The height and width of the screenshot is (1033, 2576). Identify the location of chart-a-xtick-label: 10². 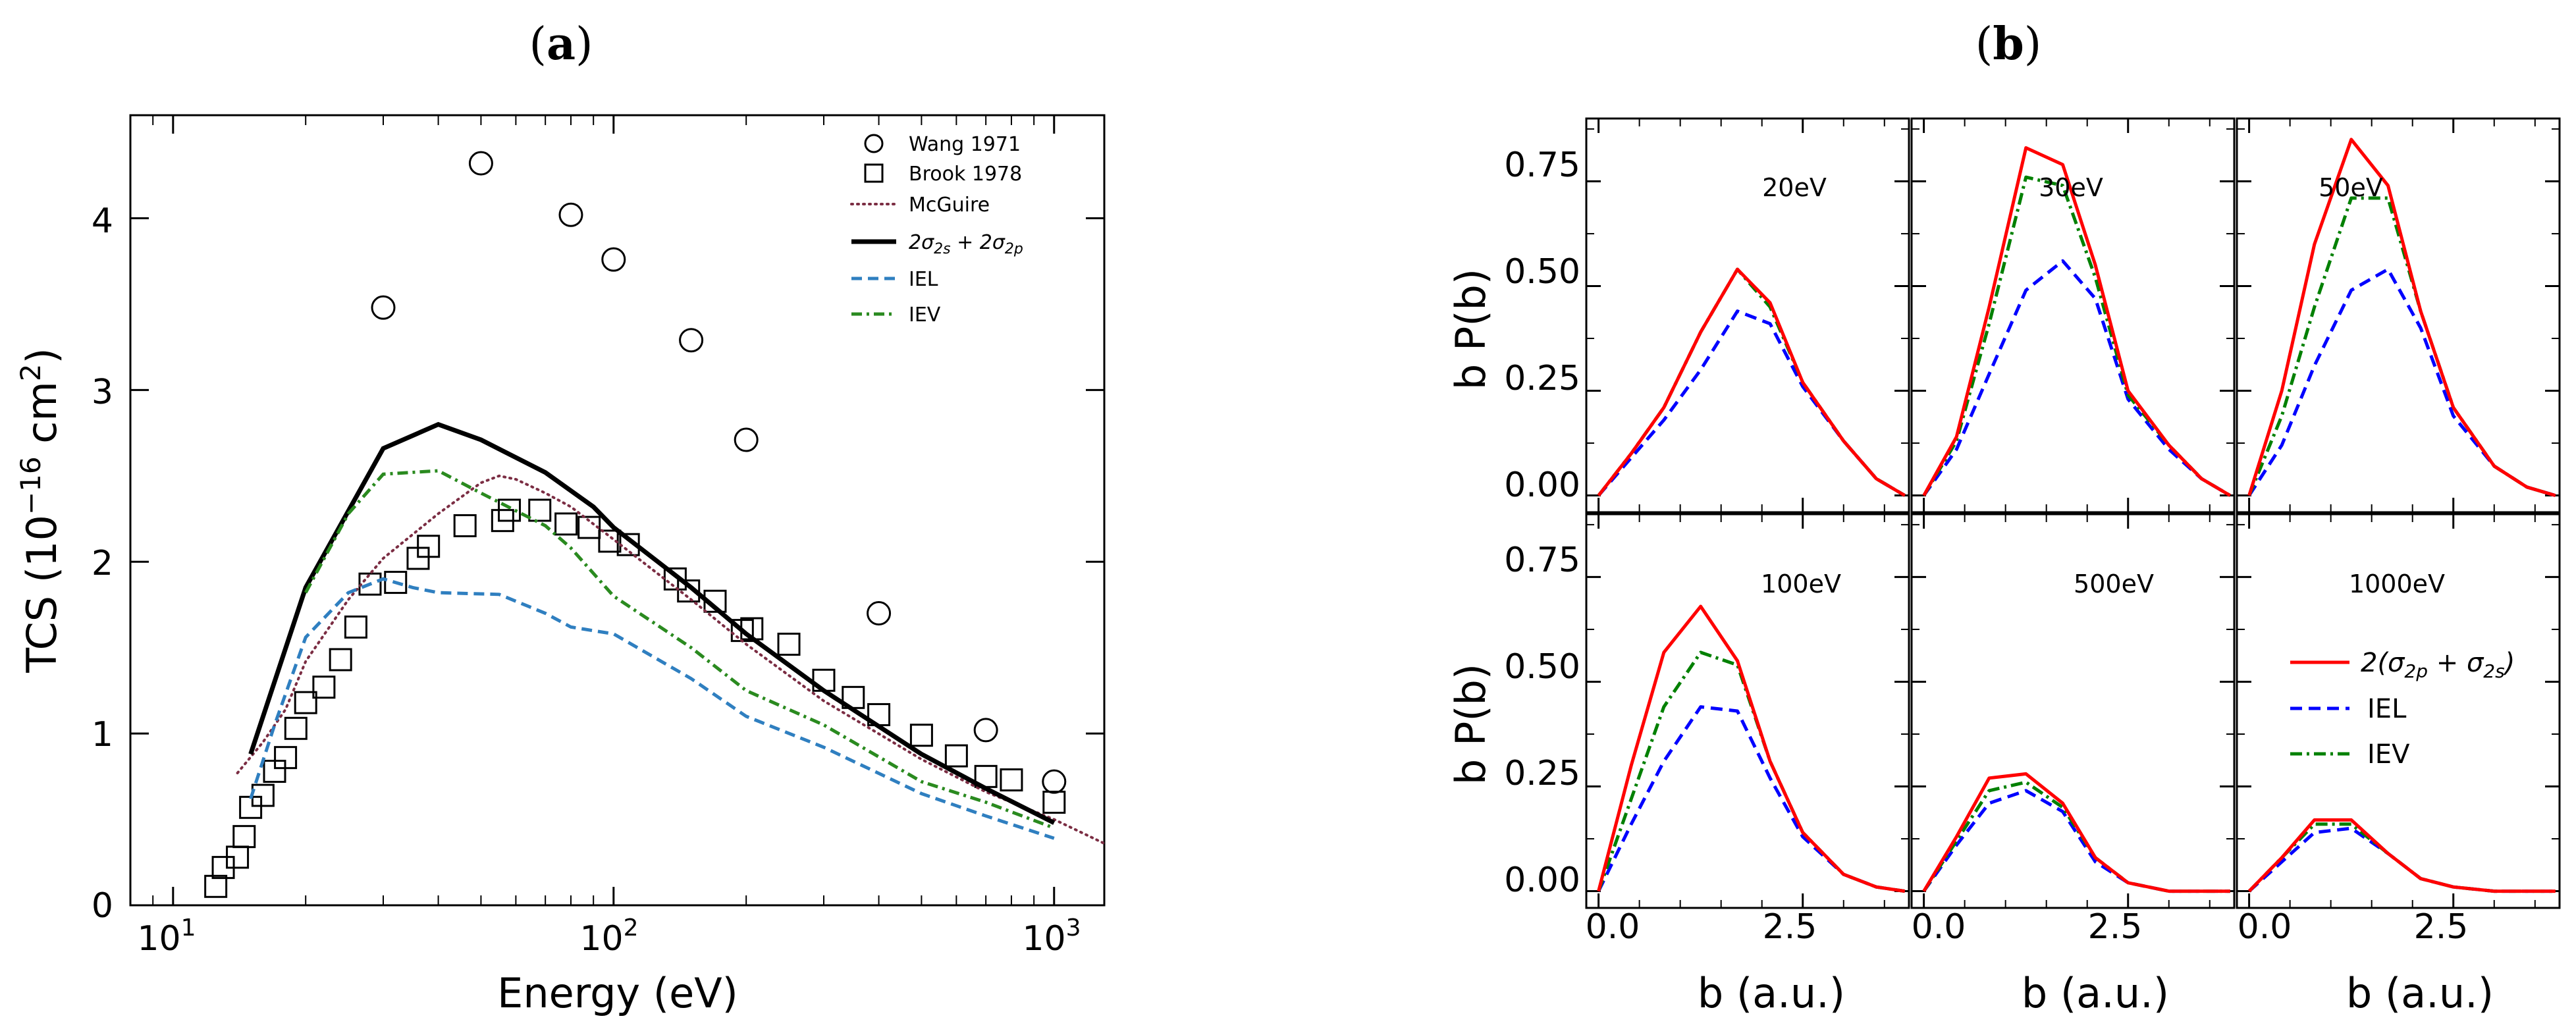
(608, 936).